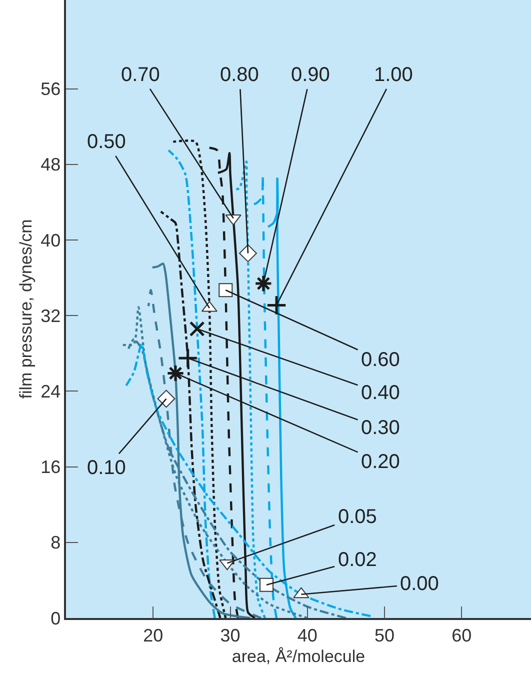  What do you see at coordinates (380, 393) in the screenshot?
I see `annotation: 0.40` at bounding box center [380, 393].